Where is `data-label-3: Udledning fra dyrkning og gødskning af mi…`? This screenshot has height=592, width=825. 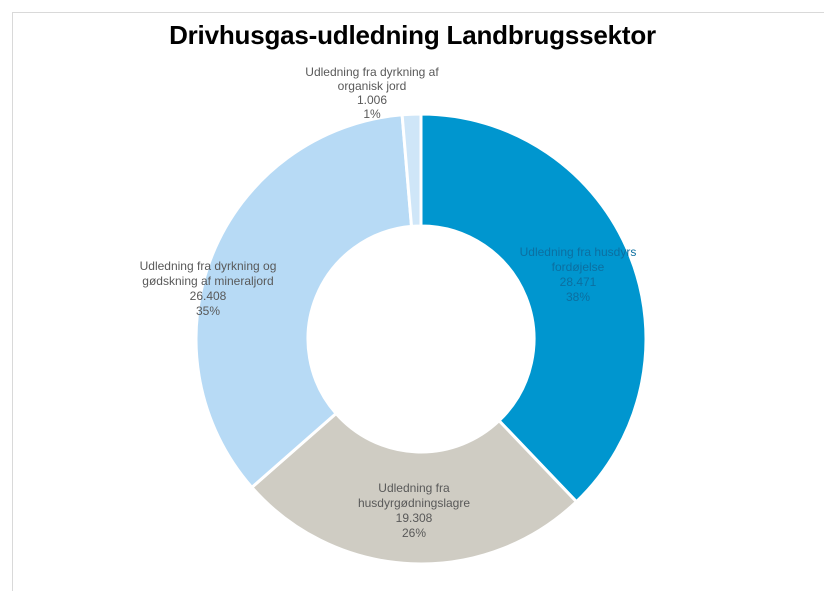
data-label-3: Udledning fra dyrkning og gødskning af mi… is located at coordinates (208, 288).